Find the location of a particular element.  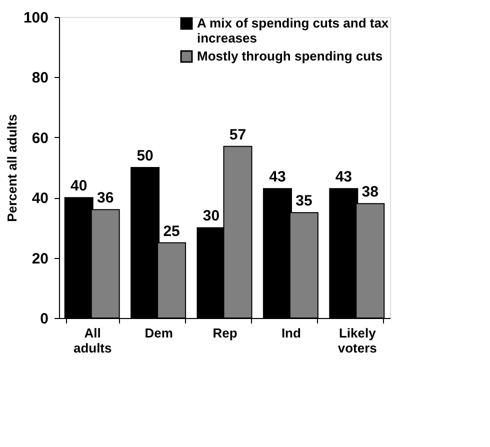

legend-label: A mix of spending cuts and tax increases is located at coordinates (293, 31).